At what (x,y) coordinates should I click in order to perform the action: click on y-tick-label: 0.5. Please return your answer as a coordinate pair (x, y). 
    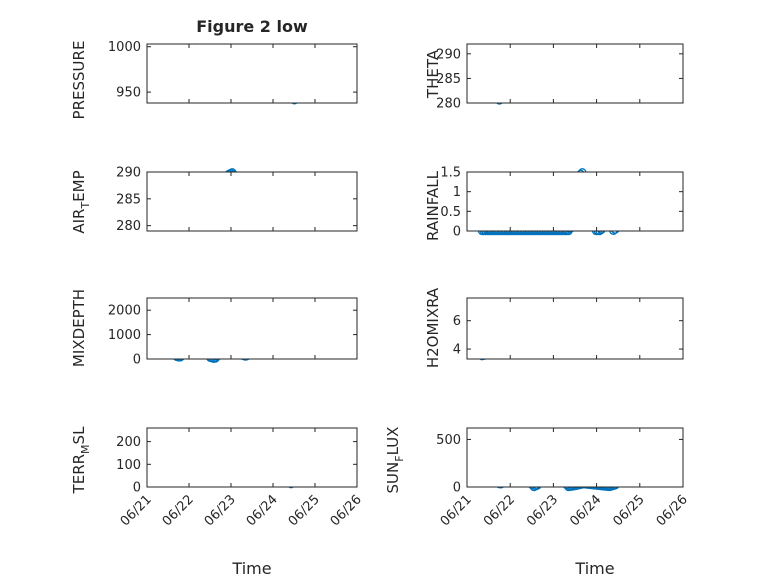
    Looking at the image, I should click on (450, 212).